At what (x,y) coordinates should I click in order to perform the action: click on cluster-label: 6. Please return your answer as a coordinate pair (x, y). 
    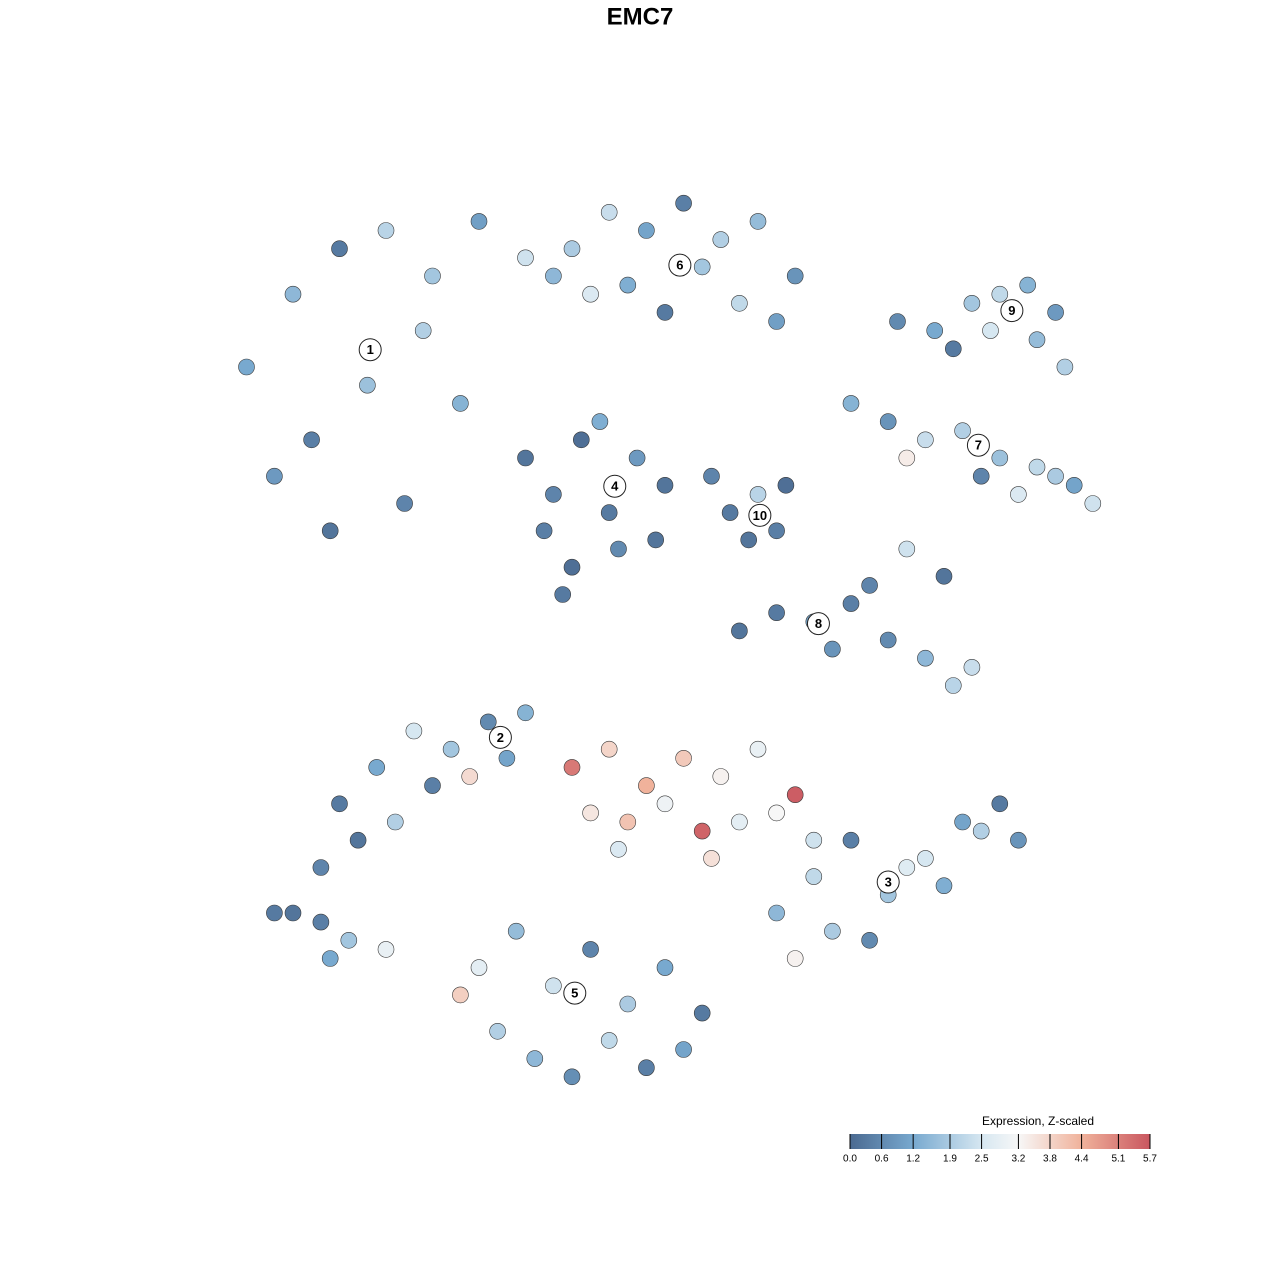
    Looking at the image, I should click on (679, 265).